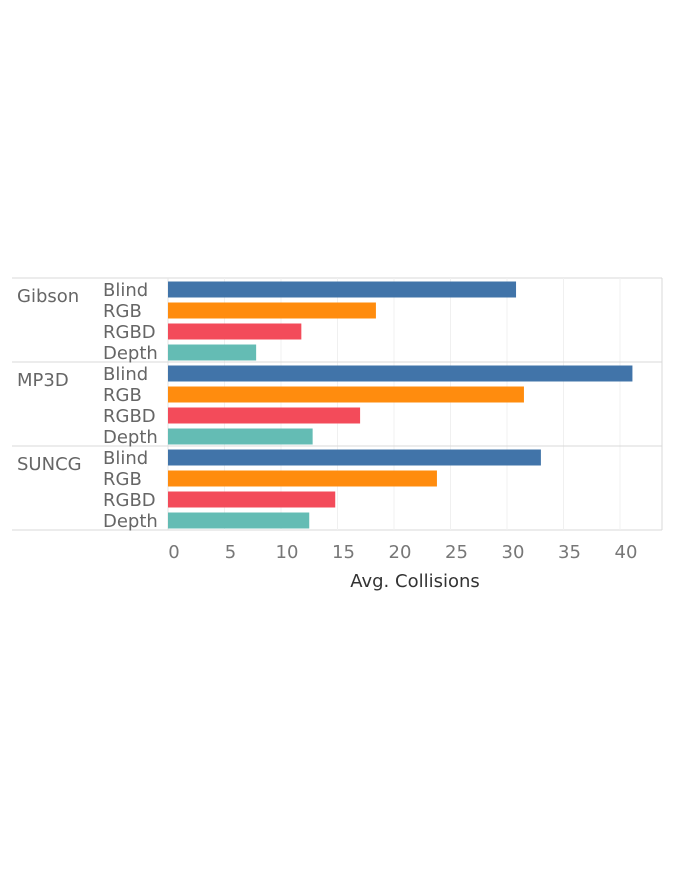 The image size is (676, 872). Describe the element at coordinates (287, 552) in the screenshot. I see `x-tick-label: 10` at that location.